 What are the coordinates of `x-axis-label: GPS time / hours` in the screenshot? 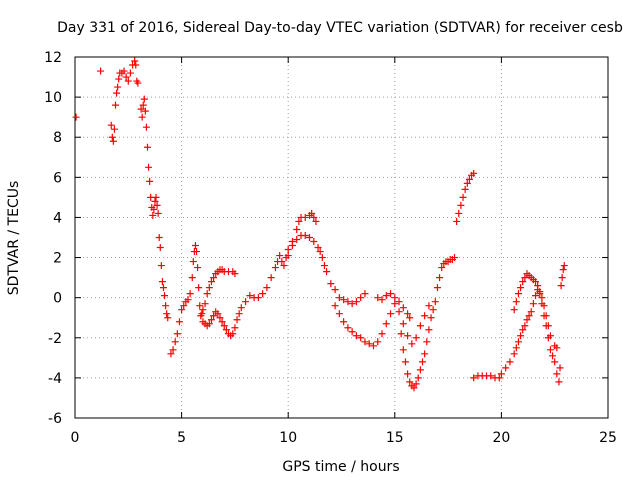 It's located at (340, 467).